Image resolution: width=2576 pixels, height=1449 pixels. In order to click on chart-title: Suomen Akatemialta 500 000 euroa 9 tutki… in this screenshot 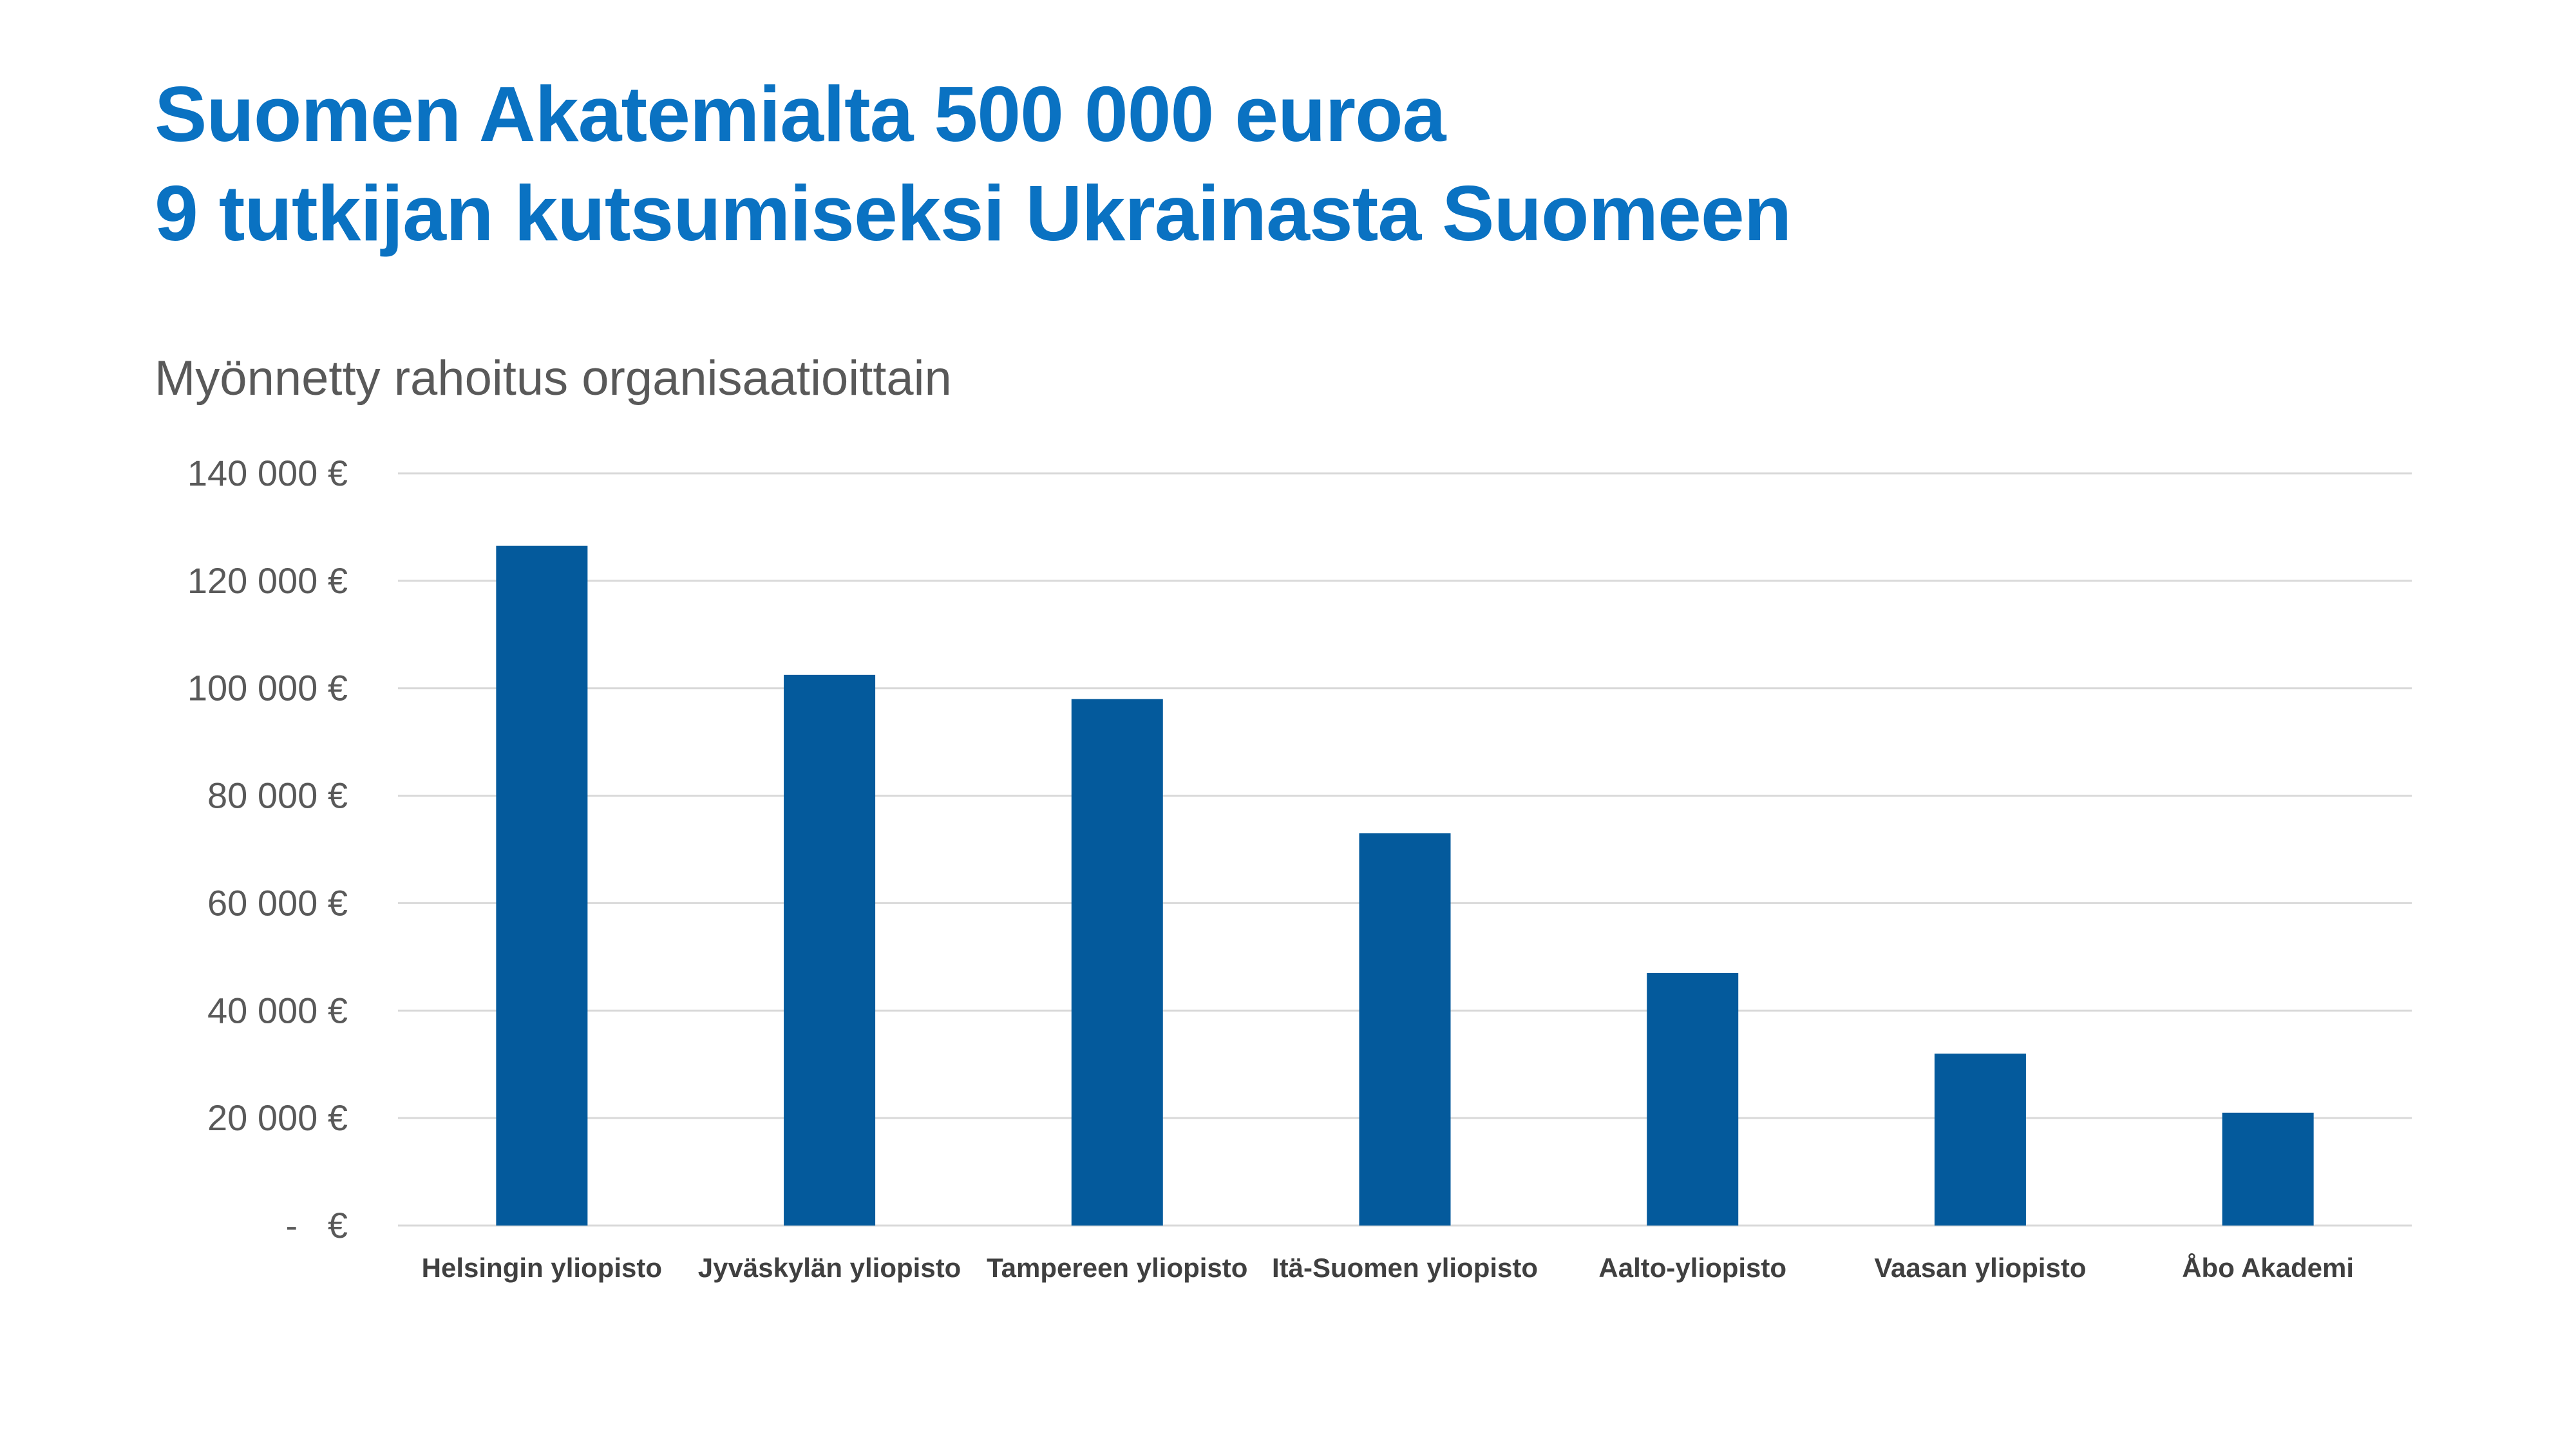, I will do `click(974, 163)`.